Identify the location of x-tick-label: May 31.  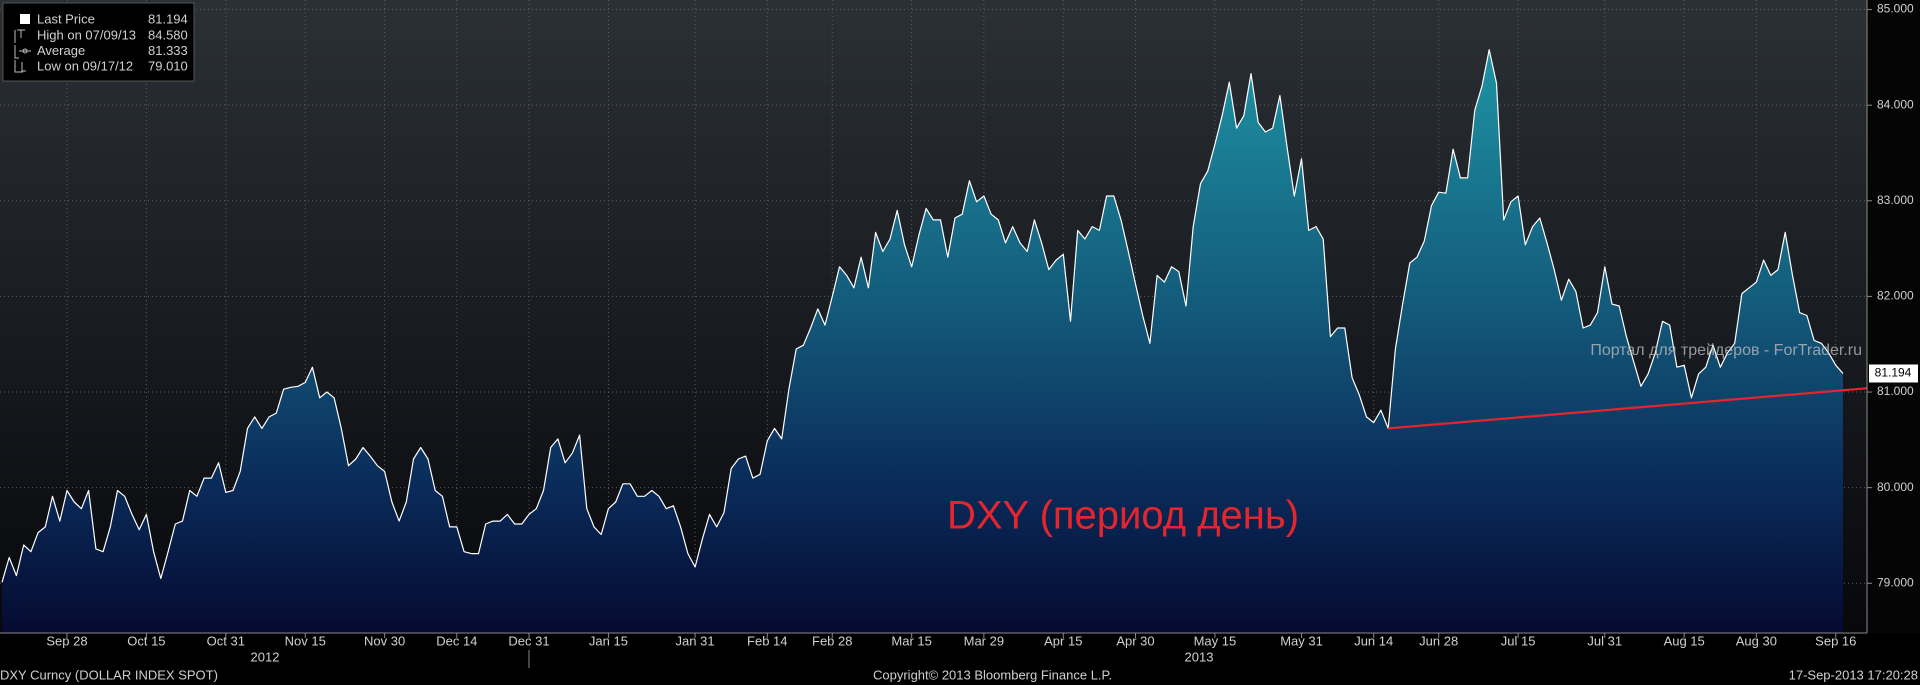
(1301, 640).